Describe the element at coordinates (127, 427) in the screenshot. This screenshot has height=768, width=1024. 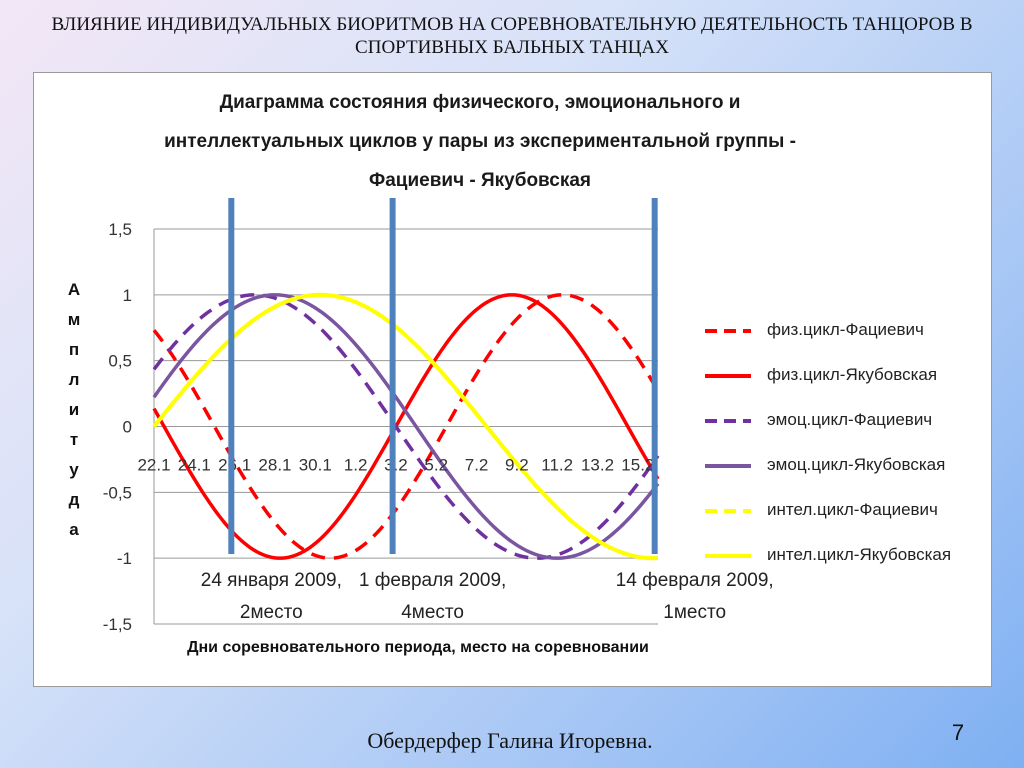
I see `y-tick-label: 0` at that location.